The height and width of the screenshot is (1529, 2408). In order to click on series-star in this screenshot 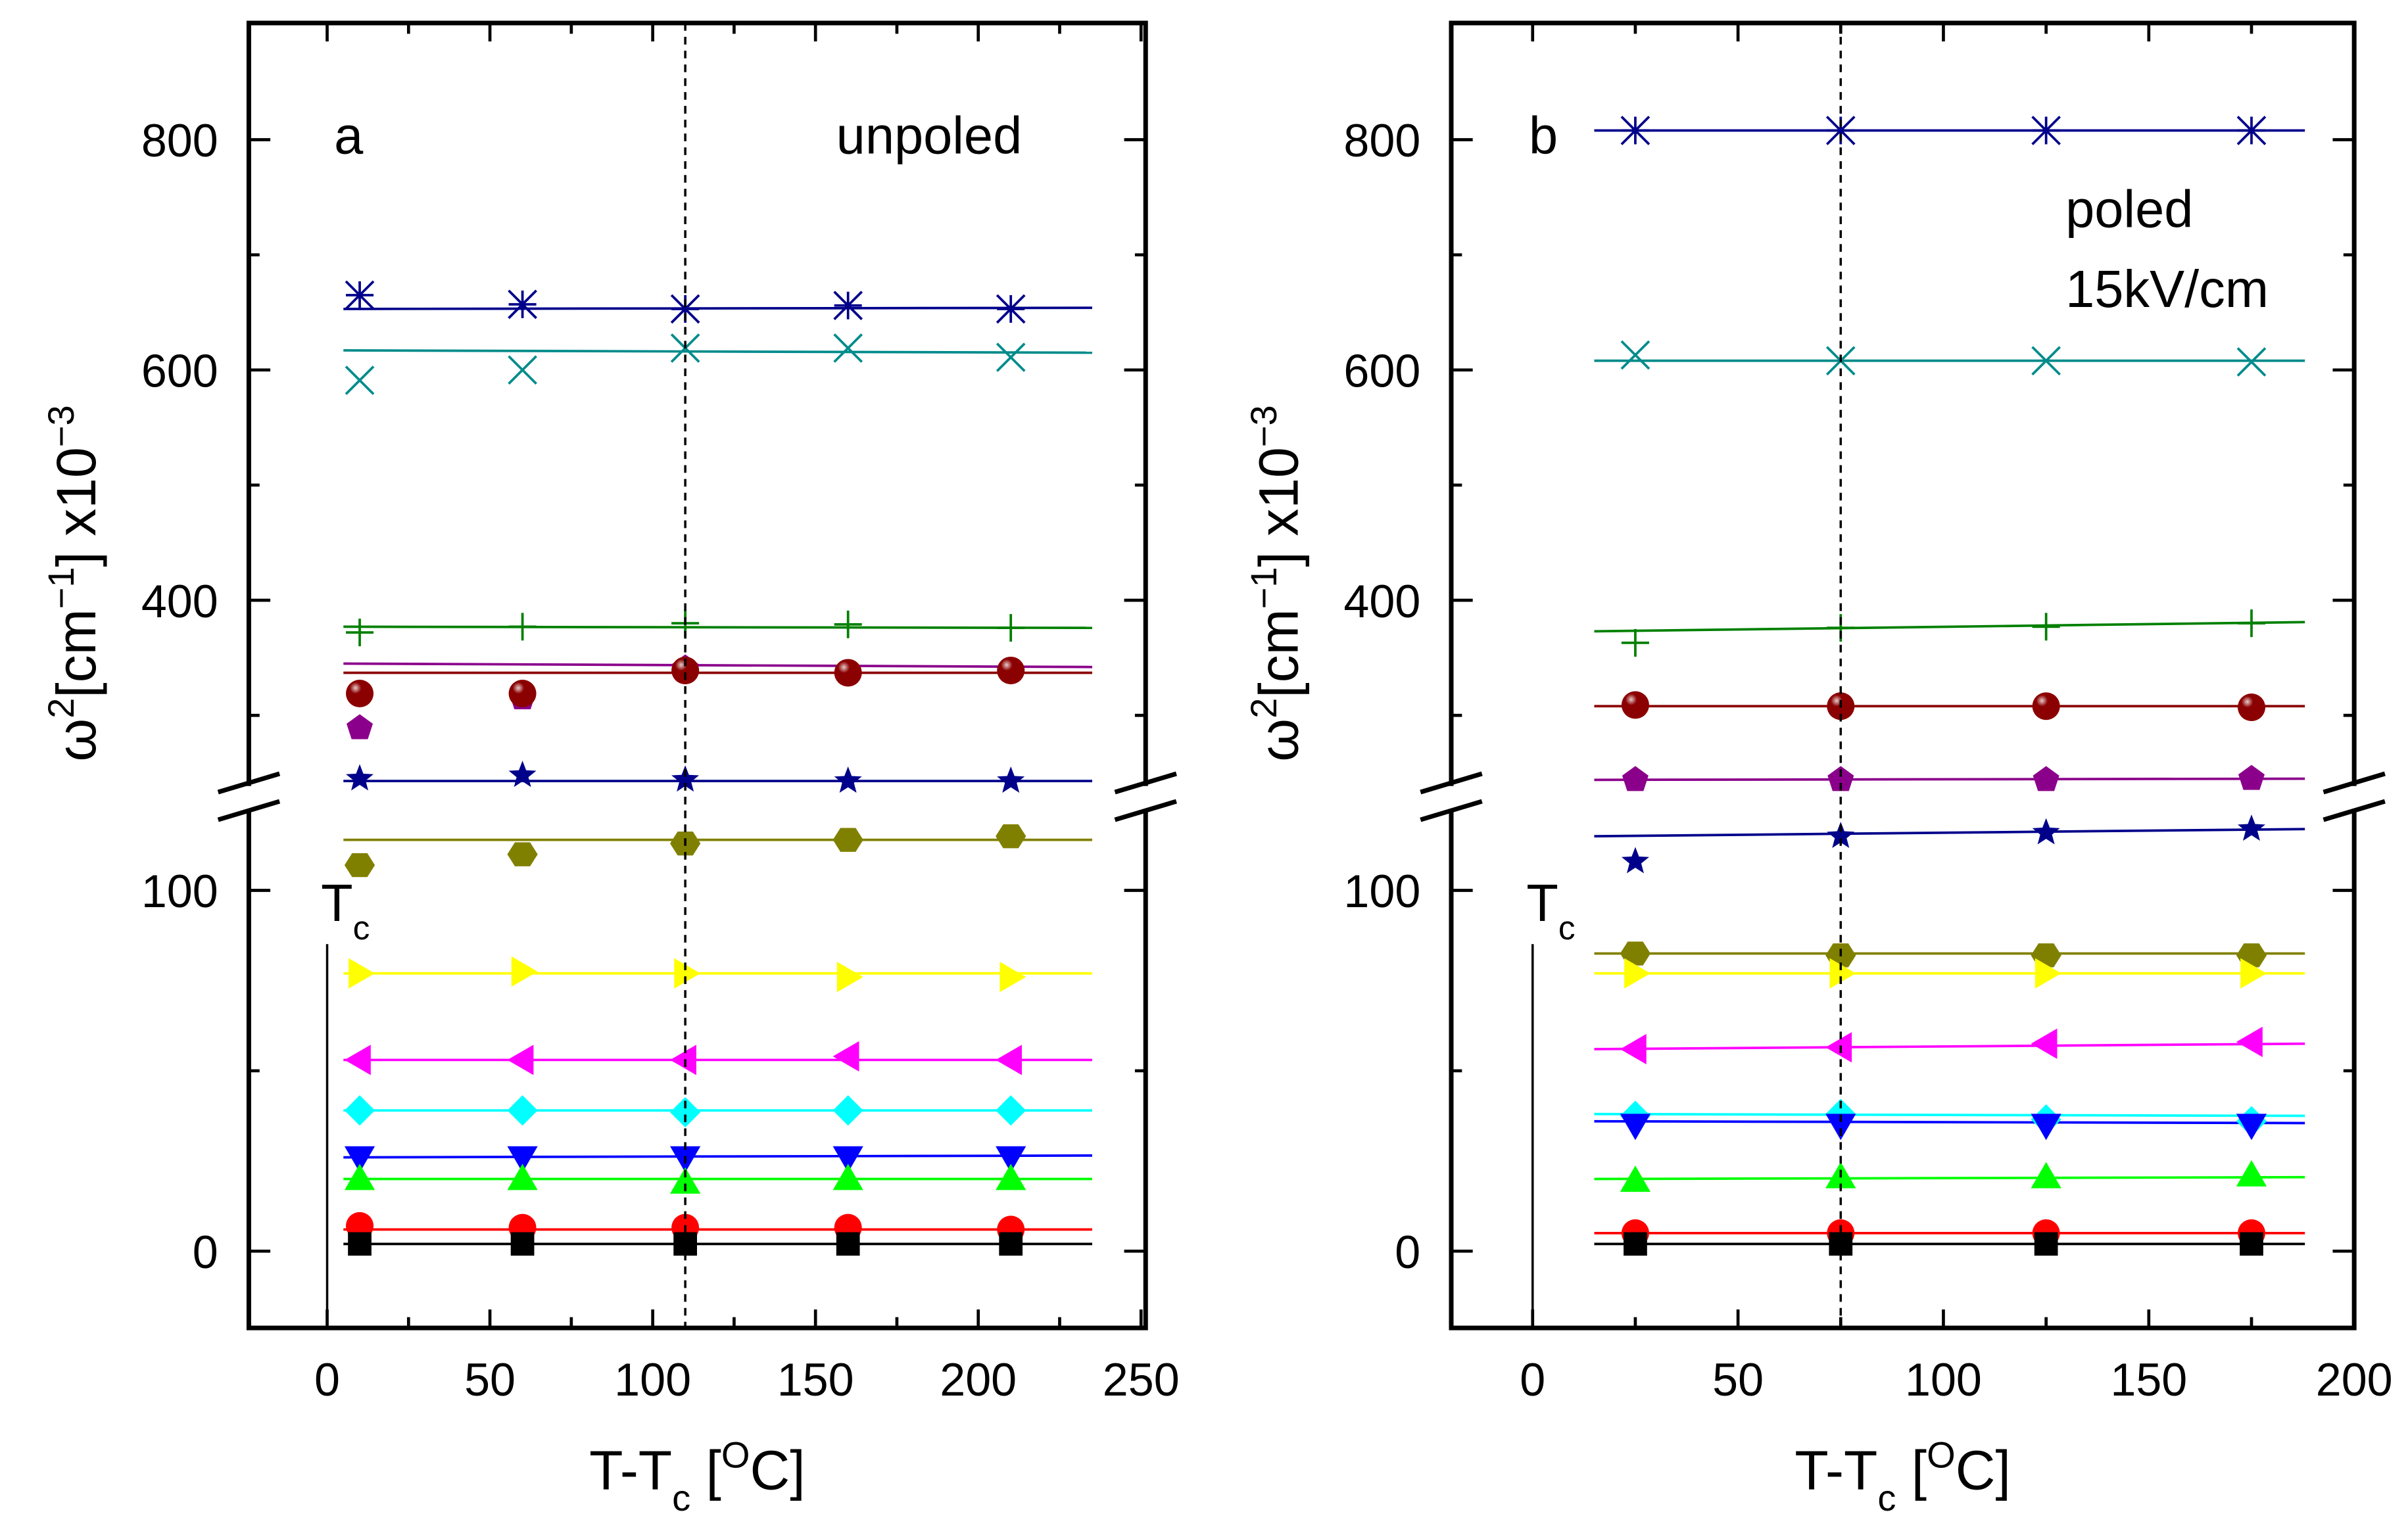, I will do `click(1949, 833)`.